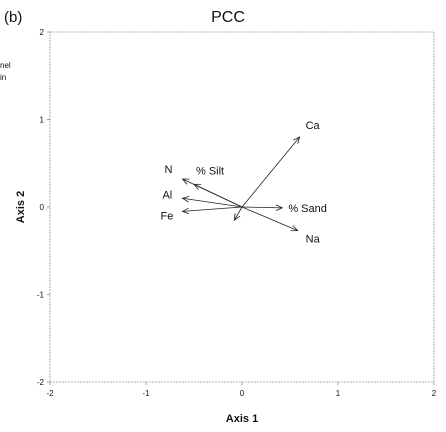  I want to click on y-tick-label: 1, so click(42, 120).